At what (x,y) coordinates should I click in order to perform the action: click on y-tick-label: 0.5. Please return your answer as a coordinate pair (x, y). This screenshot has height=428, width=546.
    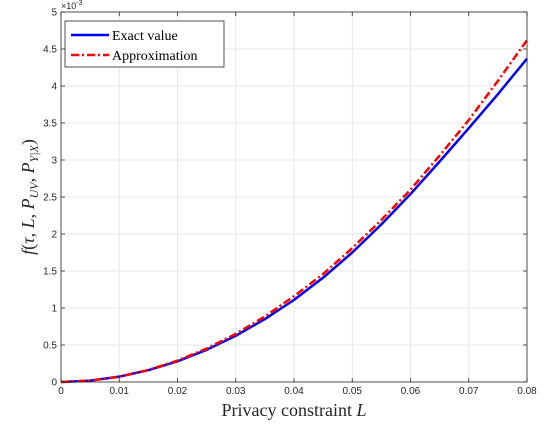
    Looking at the image, I should click on (50, 346).